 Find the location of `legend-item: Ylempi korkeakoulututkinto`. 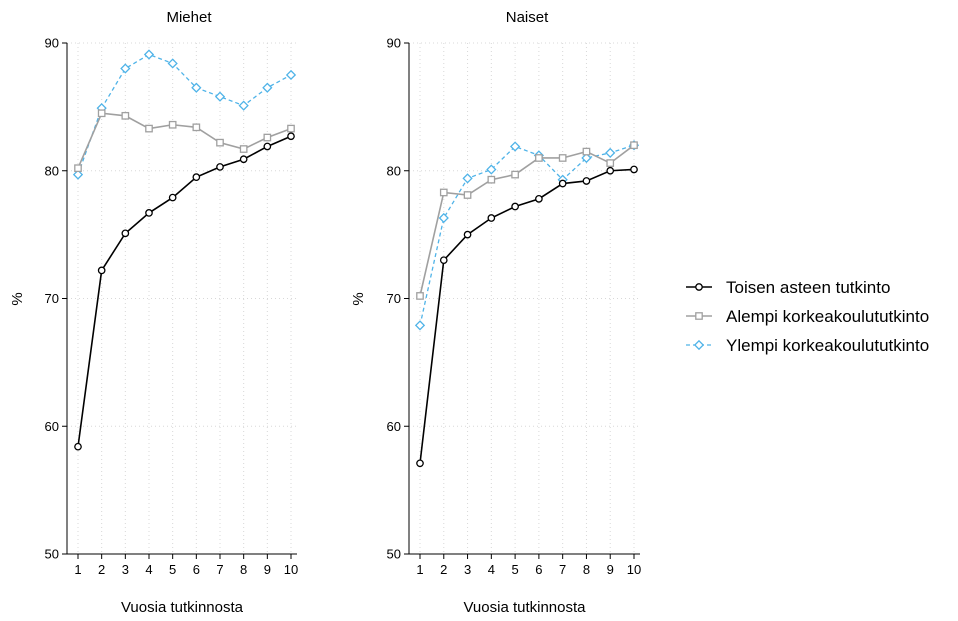

legend-item: Ylempi korkeakoulututkinto is located at coordinates (807, 345).